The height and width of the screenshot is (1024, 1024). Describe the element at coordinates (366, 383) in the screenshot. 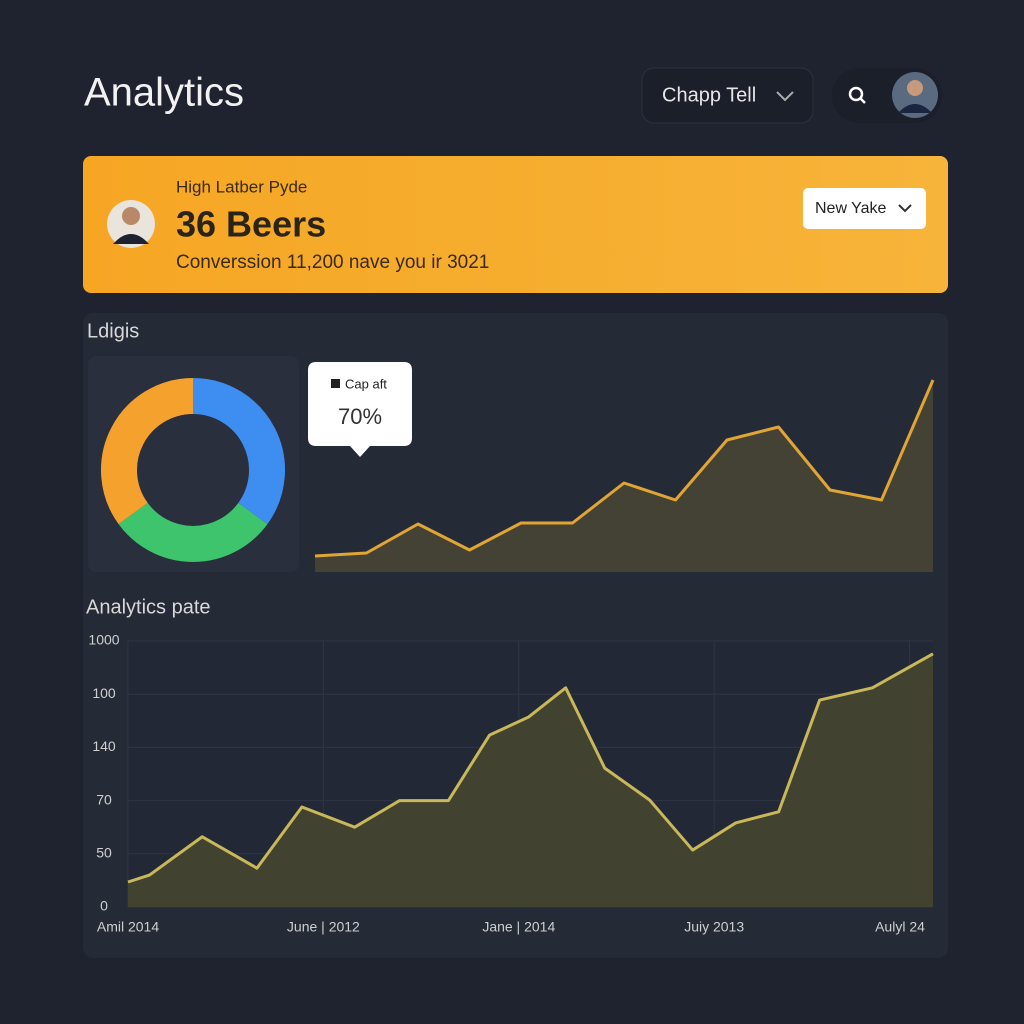

I see `tooltip-label: Cap aft` at that location.